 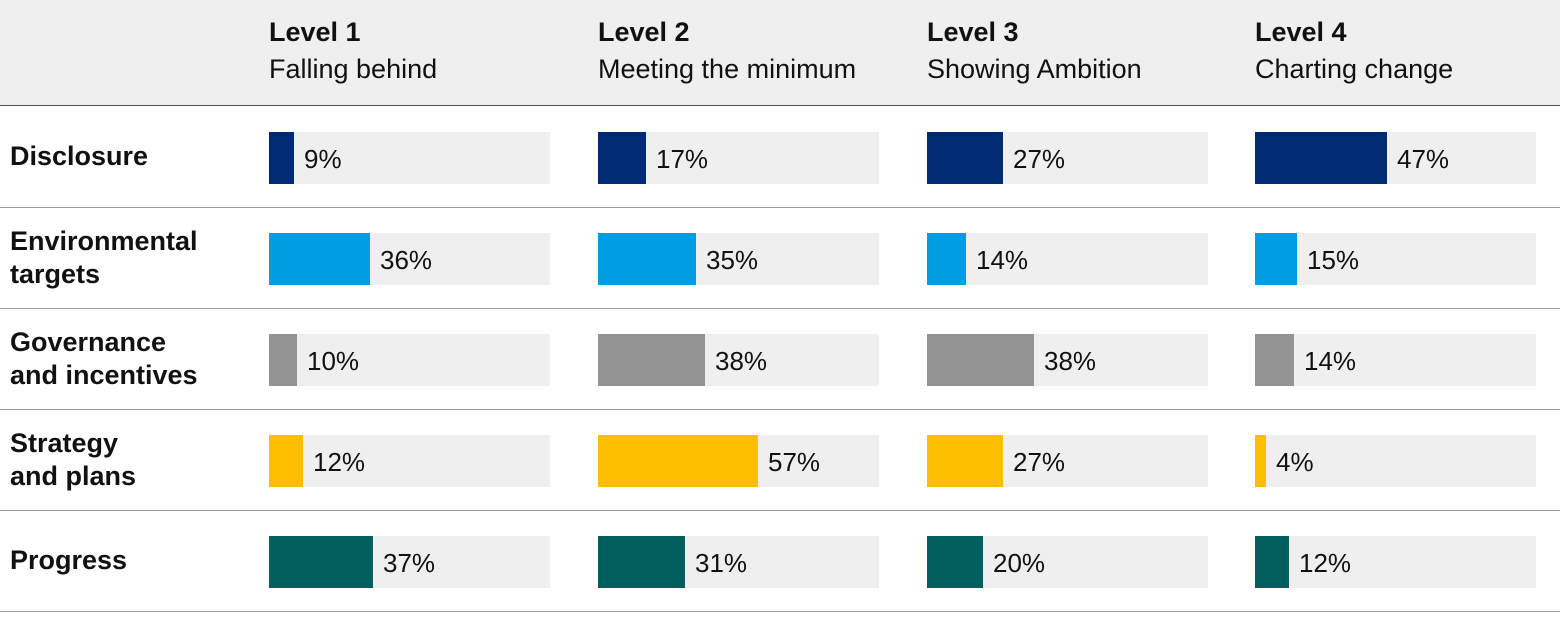 I want to click on column-level-label: Level 4, so click(x=1301, y=32).